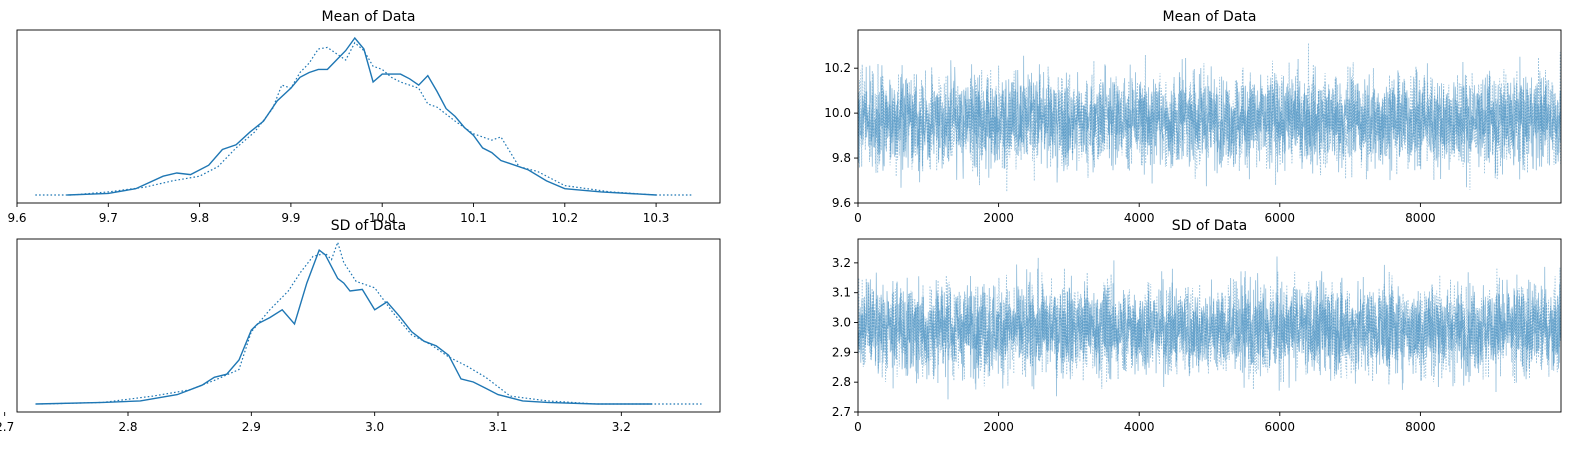  I want to click on y-tick-label: 3.2, so click(841, 263).